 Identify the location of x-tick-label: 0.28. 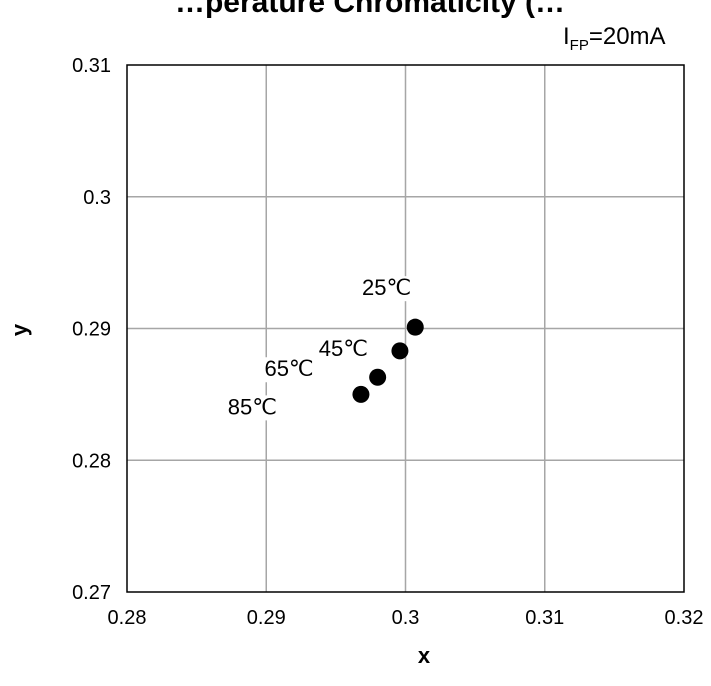
(127, 618).